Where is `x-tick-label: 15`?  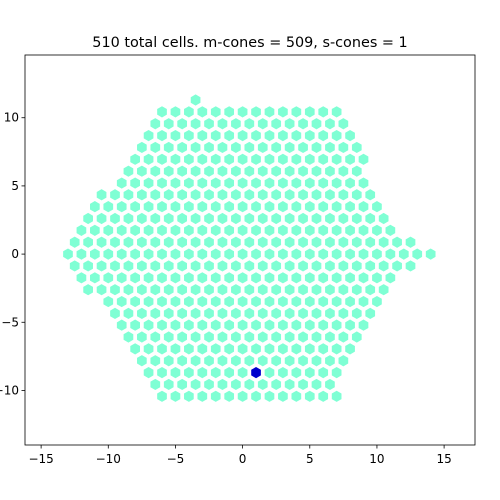
x-tick-label: 15 is located at coordinates (443, 459).